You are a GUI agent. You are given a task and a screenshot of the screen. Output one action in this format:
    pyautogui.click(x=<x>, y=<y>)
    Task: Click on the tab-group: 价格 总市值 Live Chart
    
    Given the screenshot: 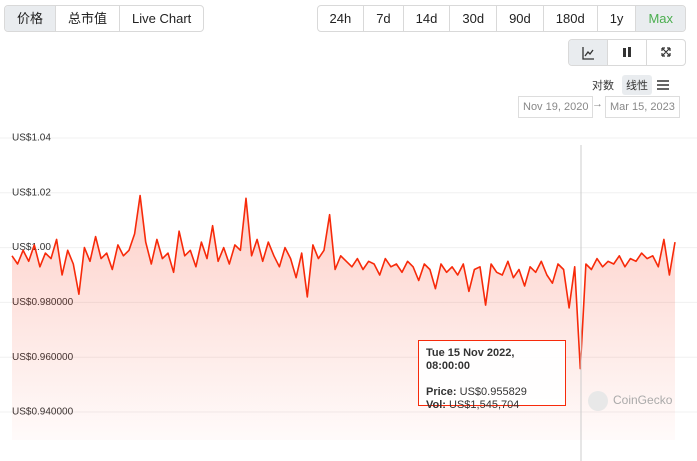 What is the action you would take?
    pyautogui.click(x=104, y=18)
    